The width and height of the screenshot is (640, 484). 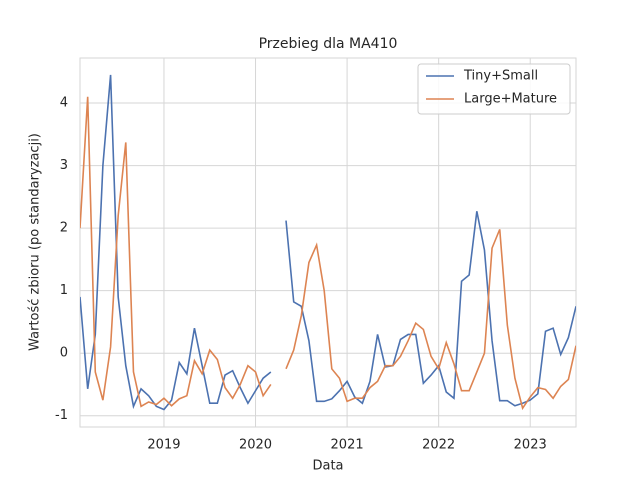 What do you see at coordinates (64, 290) in the screenshot?
I see `y-tick-label: 1` at bounding box center [64, 290].